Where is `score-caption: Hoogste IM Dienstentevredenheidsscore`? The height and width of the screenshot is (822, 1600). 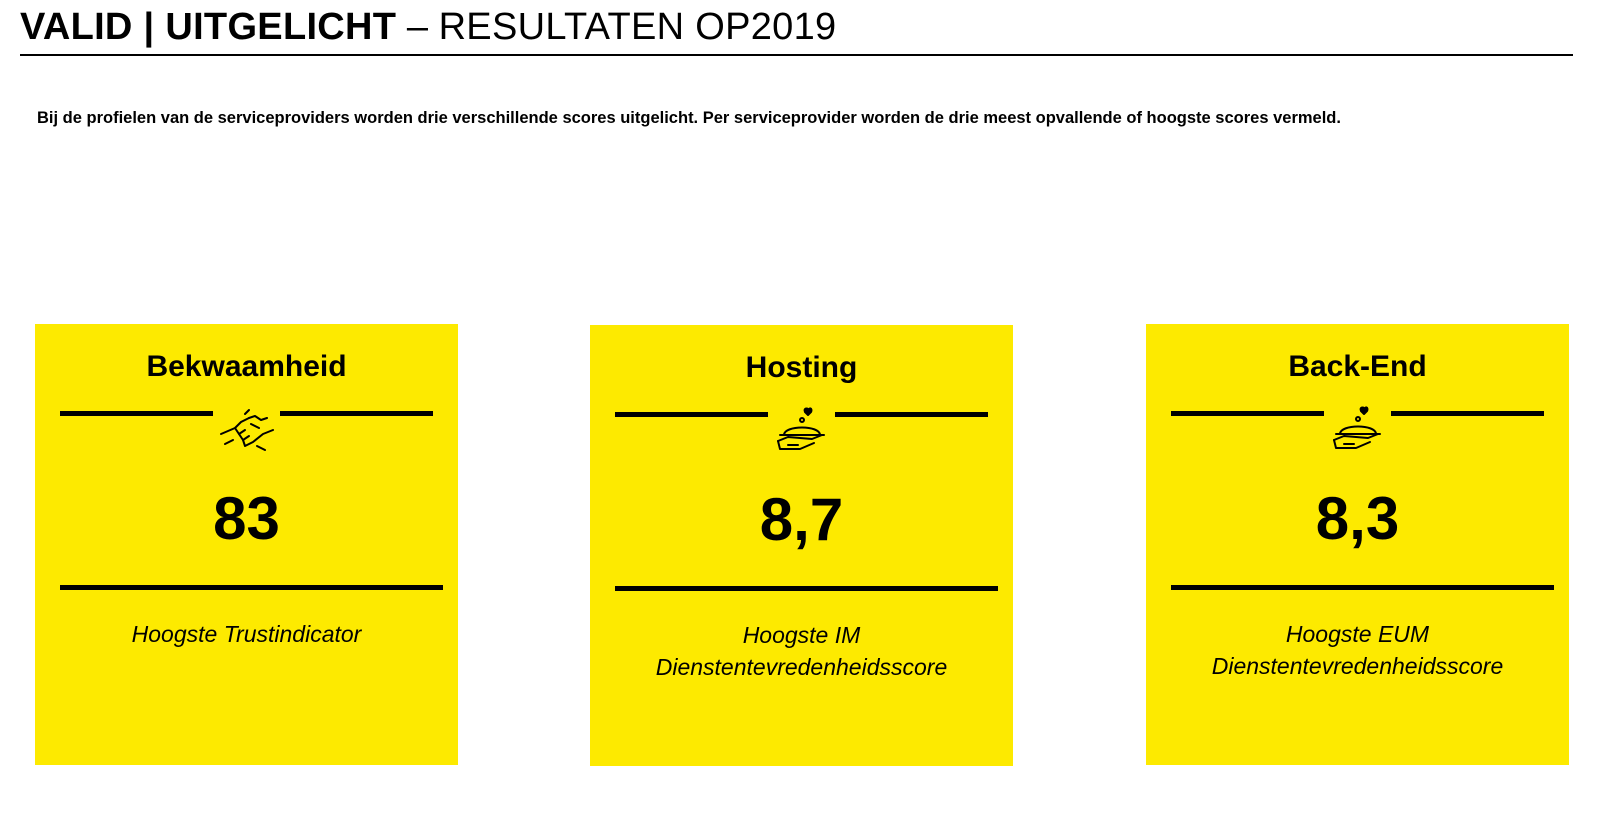 score-caption: Hoogste IM Dienstentevredenheidsscore is located at coordinates (801, 651).